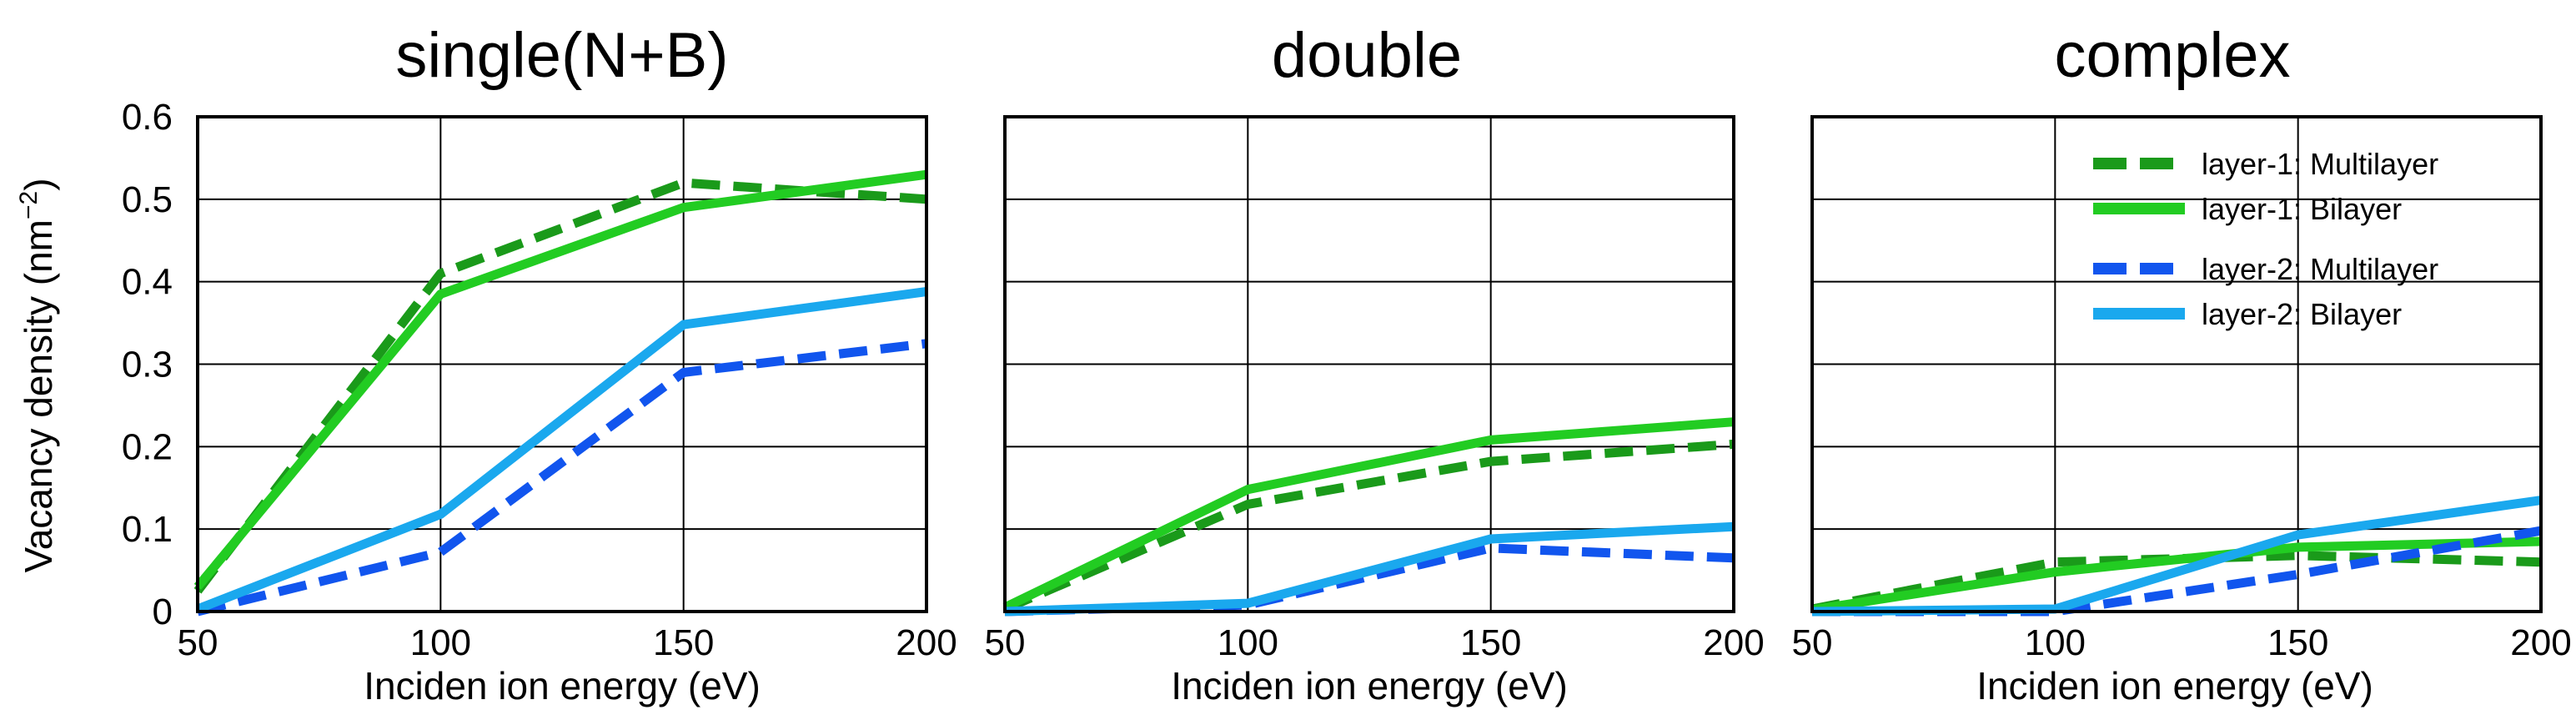 The height and width of the screenshot is (725, 2576). I want to click on panel-2-series-2-line, so click(1368, 514).